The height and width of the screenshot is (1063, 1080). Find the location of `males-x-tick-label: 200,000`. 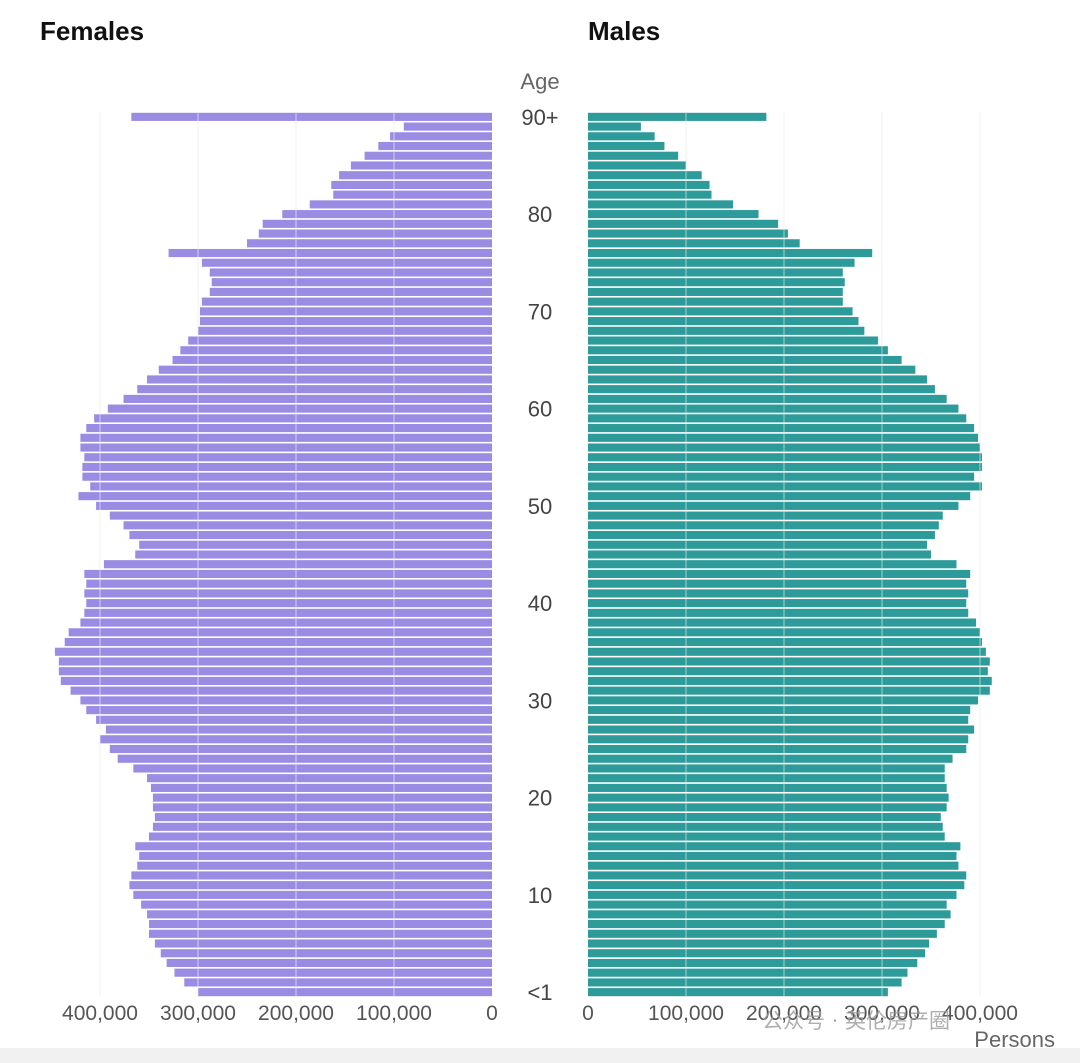

males-x-tick-label: 200,000 is located at coordinates (784, 1013).